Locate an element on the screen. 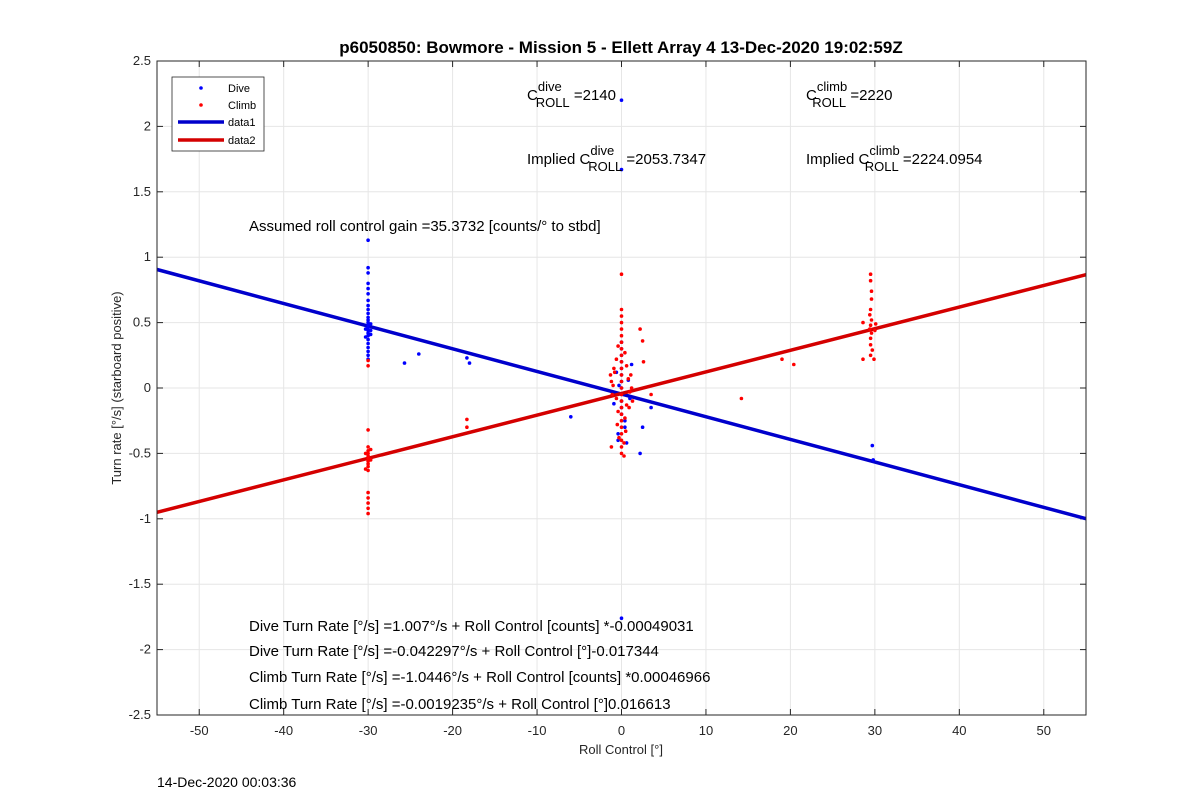  x-tick-label: -50 is located at coordinates (199, 730).